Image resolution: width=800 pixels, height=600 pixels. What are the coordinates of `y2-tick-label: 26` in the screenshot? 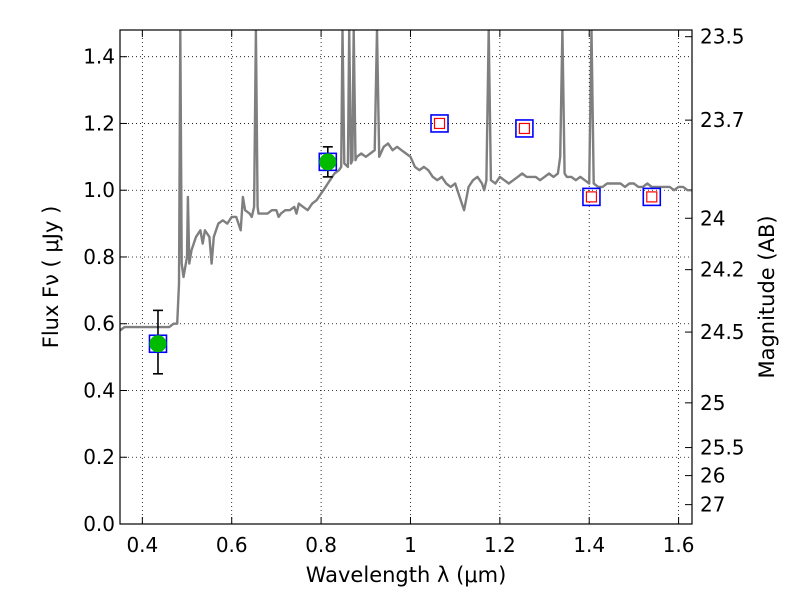 It's located at (712, 476).